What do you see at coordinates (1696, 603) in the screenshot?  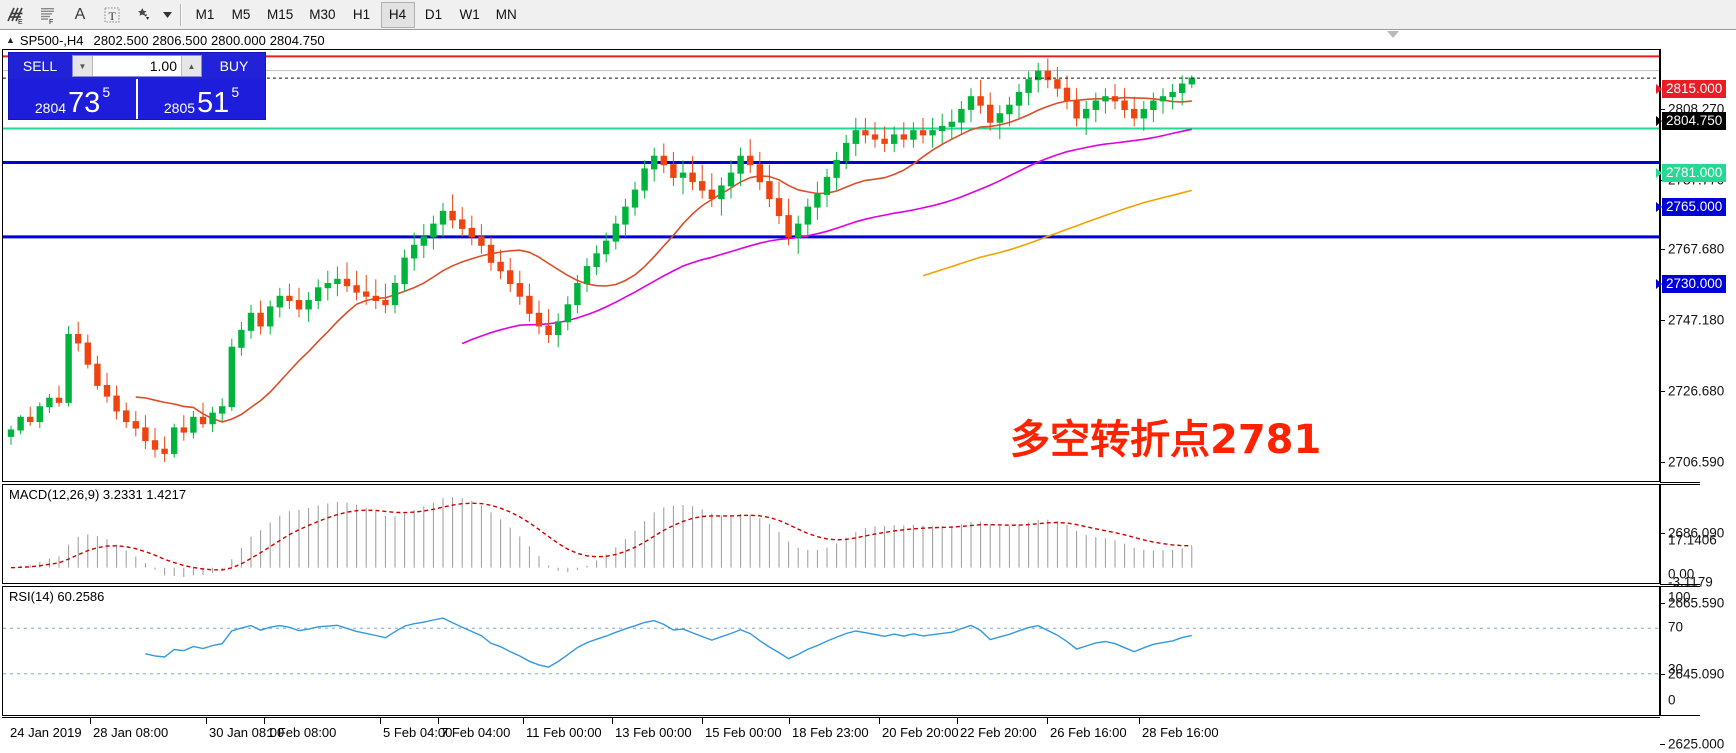 I see `price-tick-label: 2665.590` at bounding box center [1696, 603].